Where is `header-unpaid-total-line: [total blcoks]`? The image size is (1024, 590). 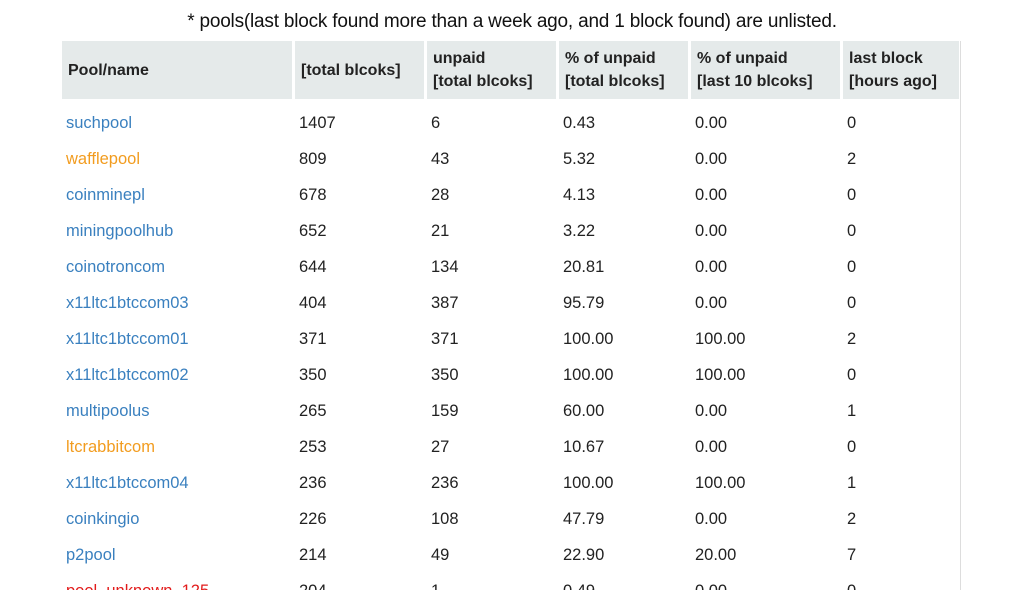
header-unpaid-total-line: [total blcoks] is located at coordinates (483, 81).